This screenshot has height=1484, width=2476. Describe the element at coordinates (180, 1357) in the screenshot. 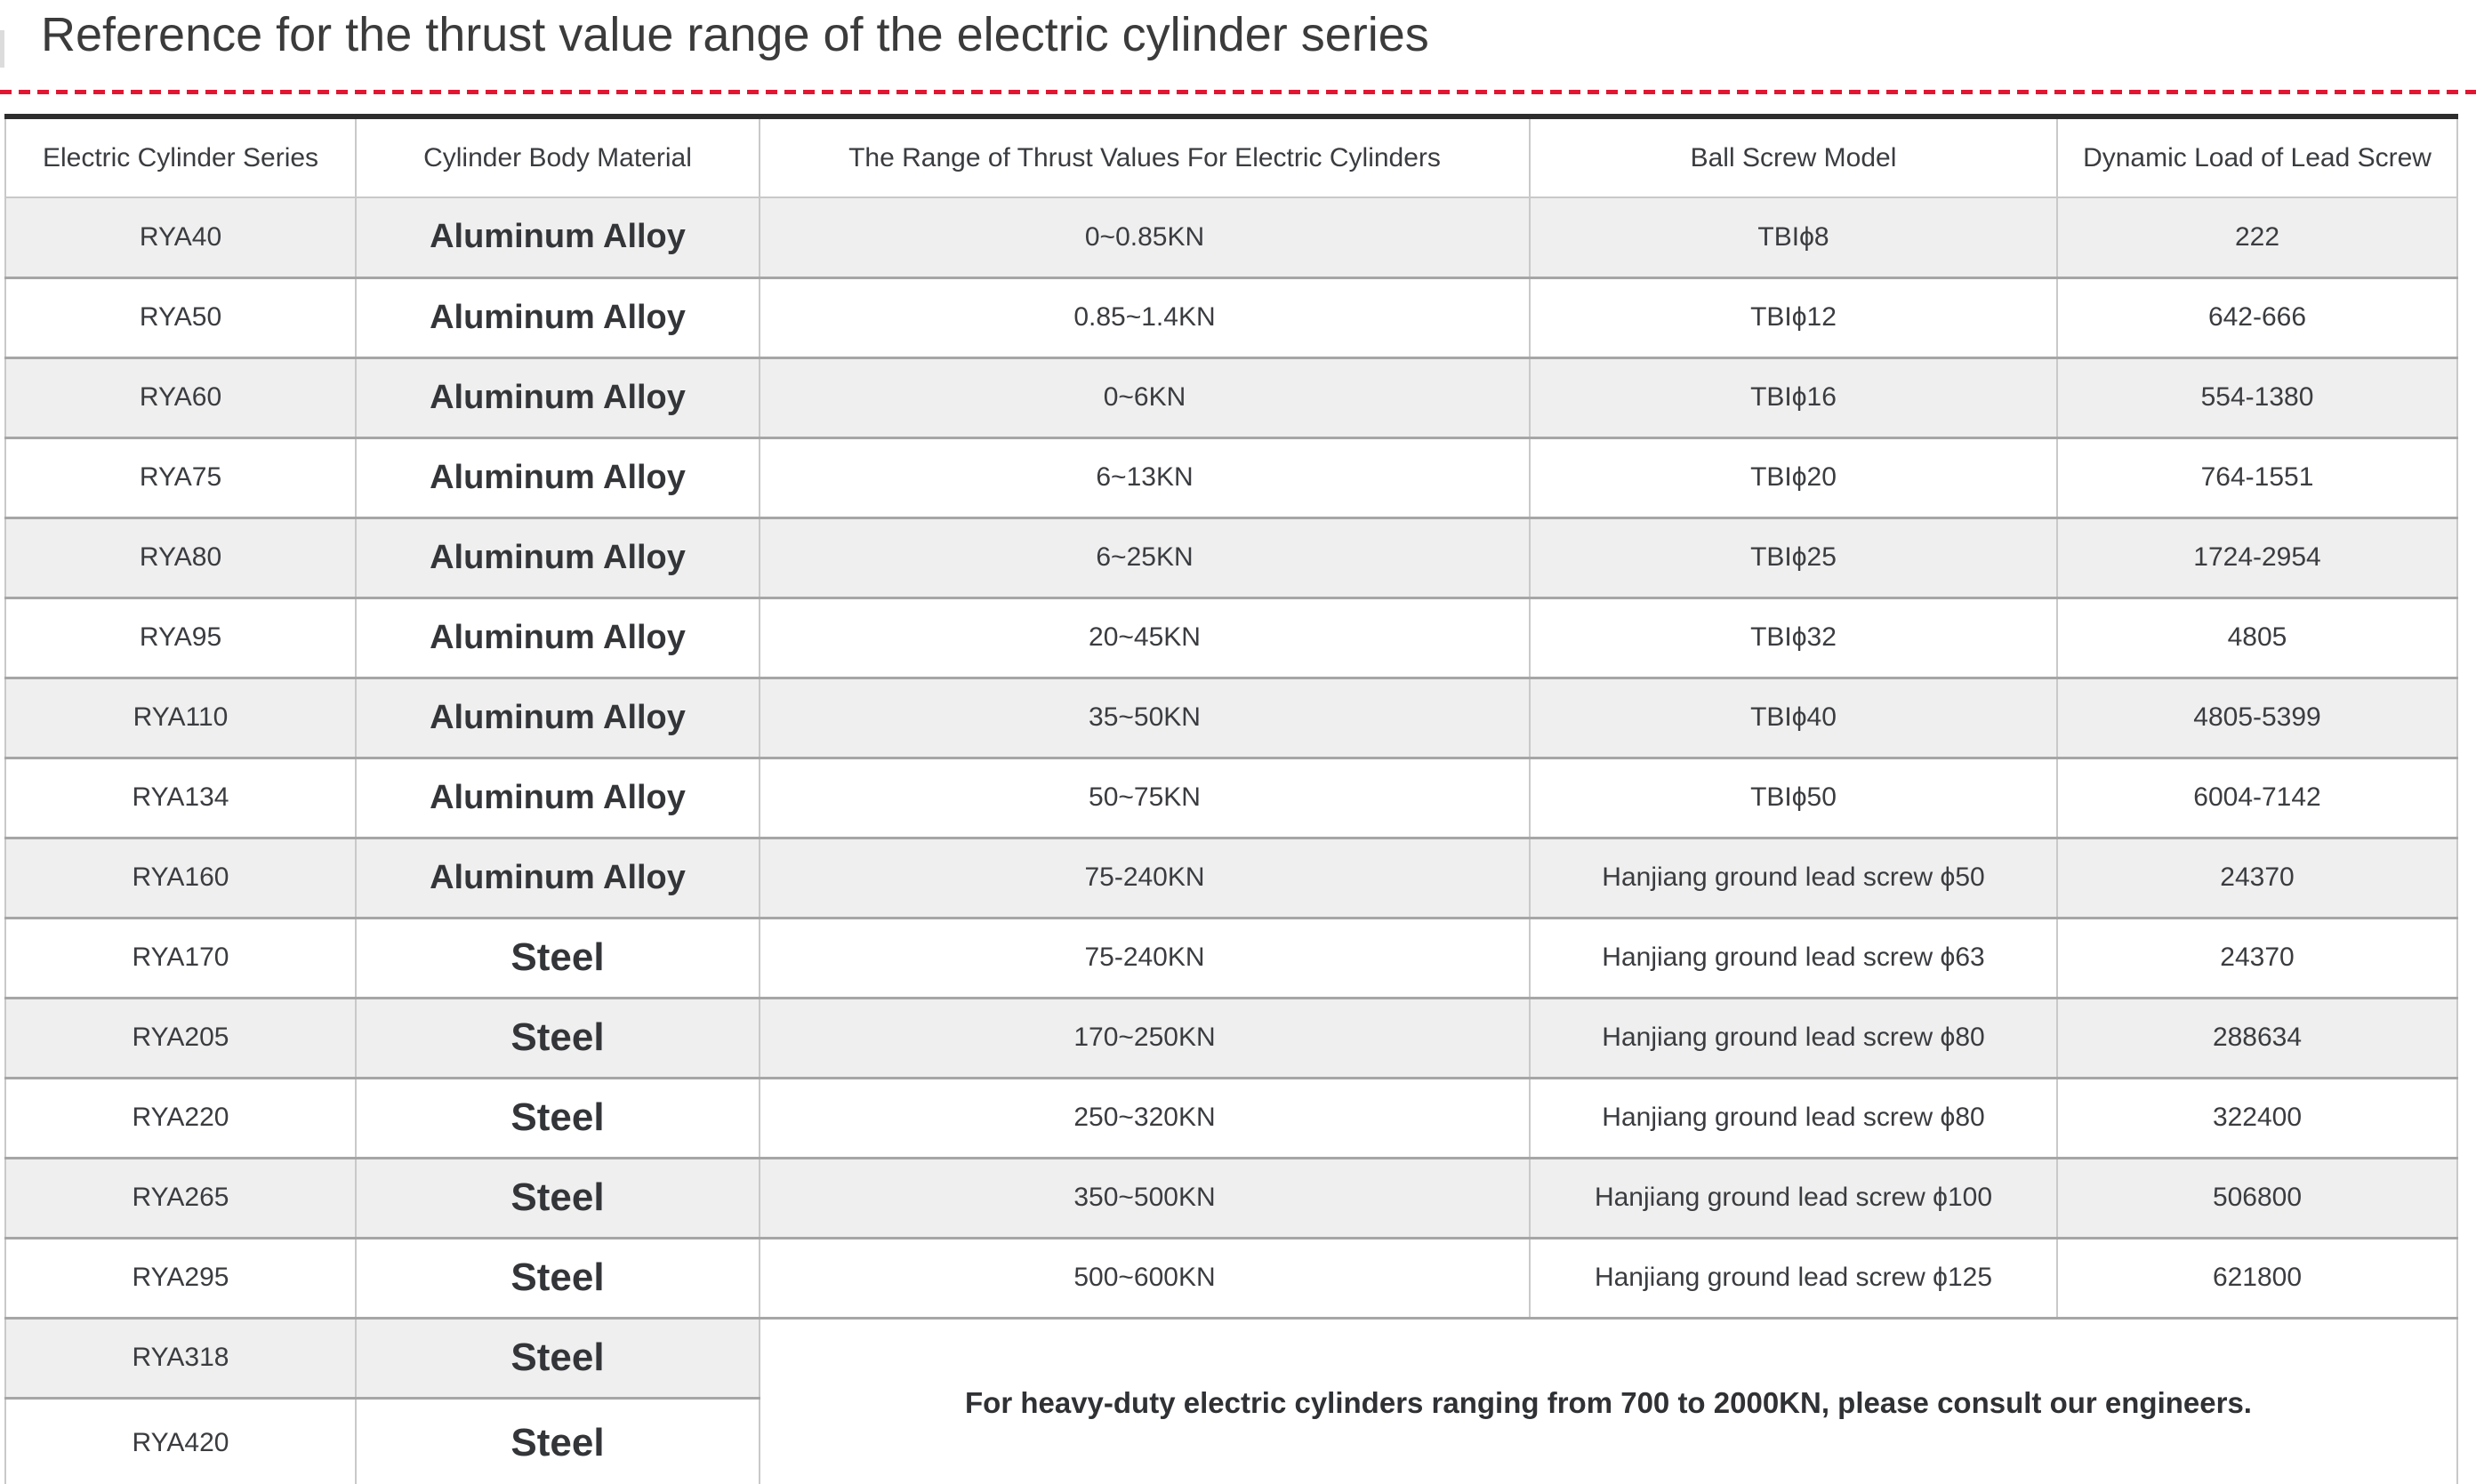

I see `series-cell: RYA318` at that location.